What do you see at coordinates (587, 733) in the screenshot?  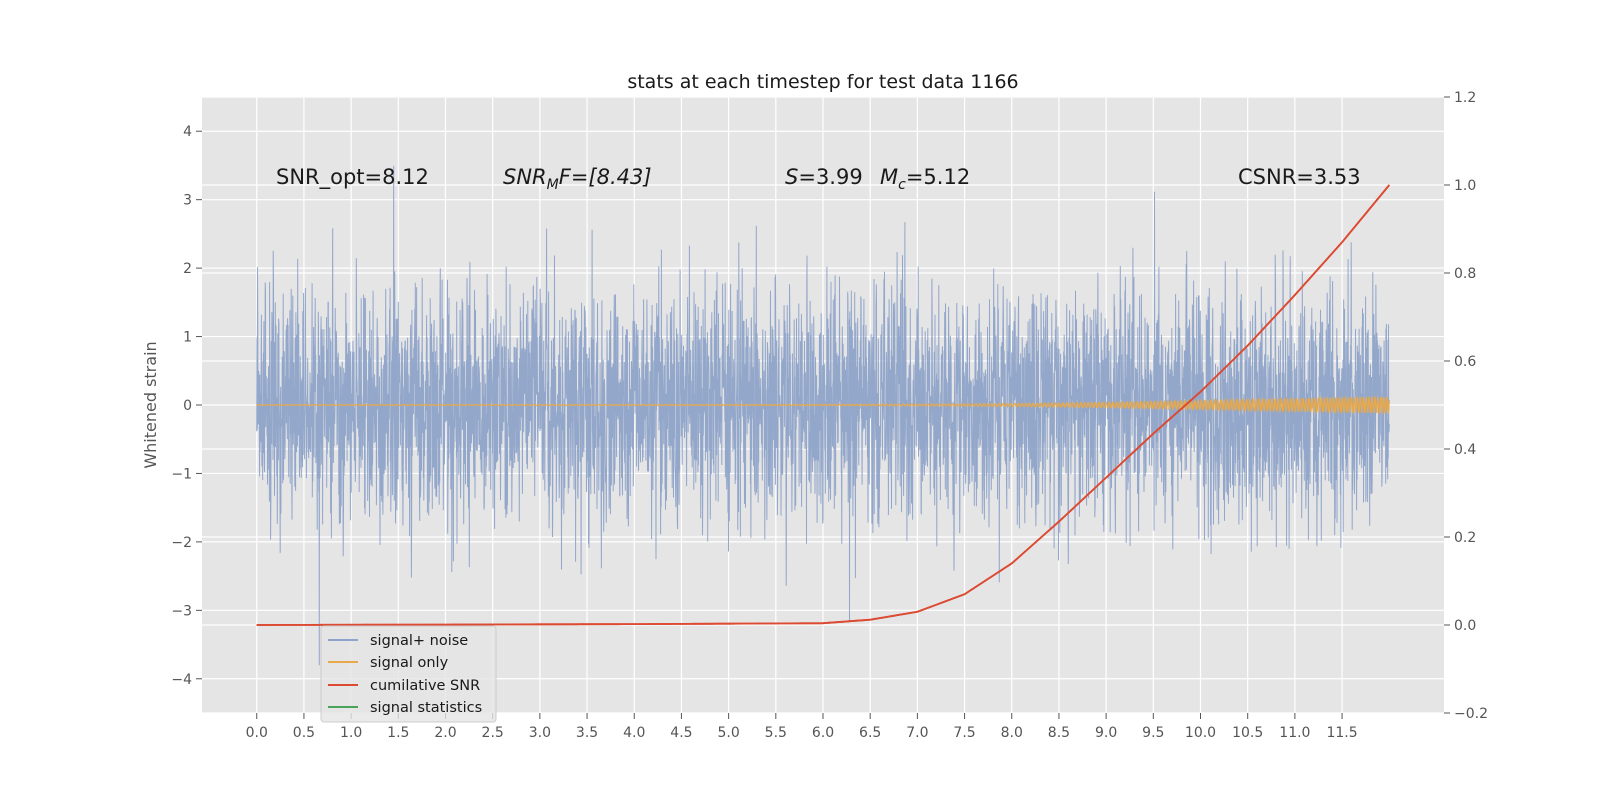 I see `x-tick-label: 3.5` at bounding box center [587, 733].